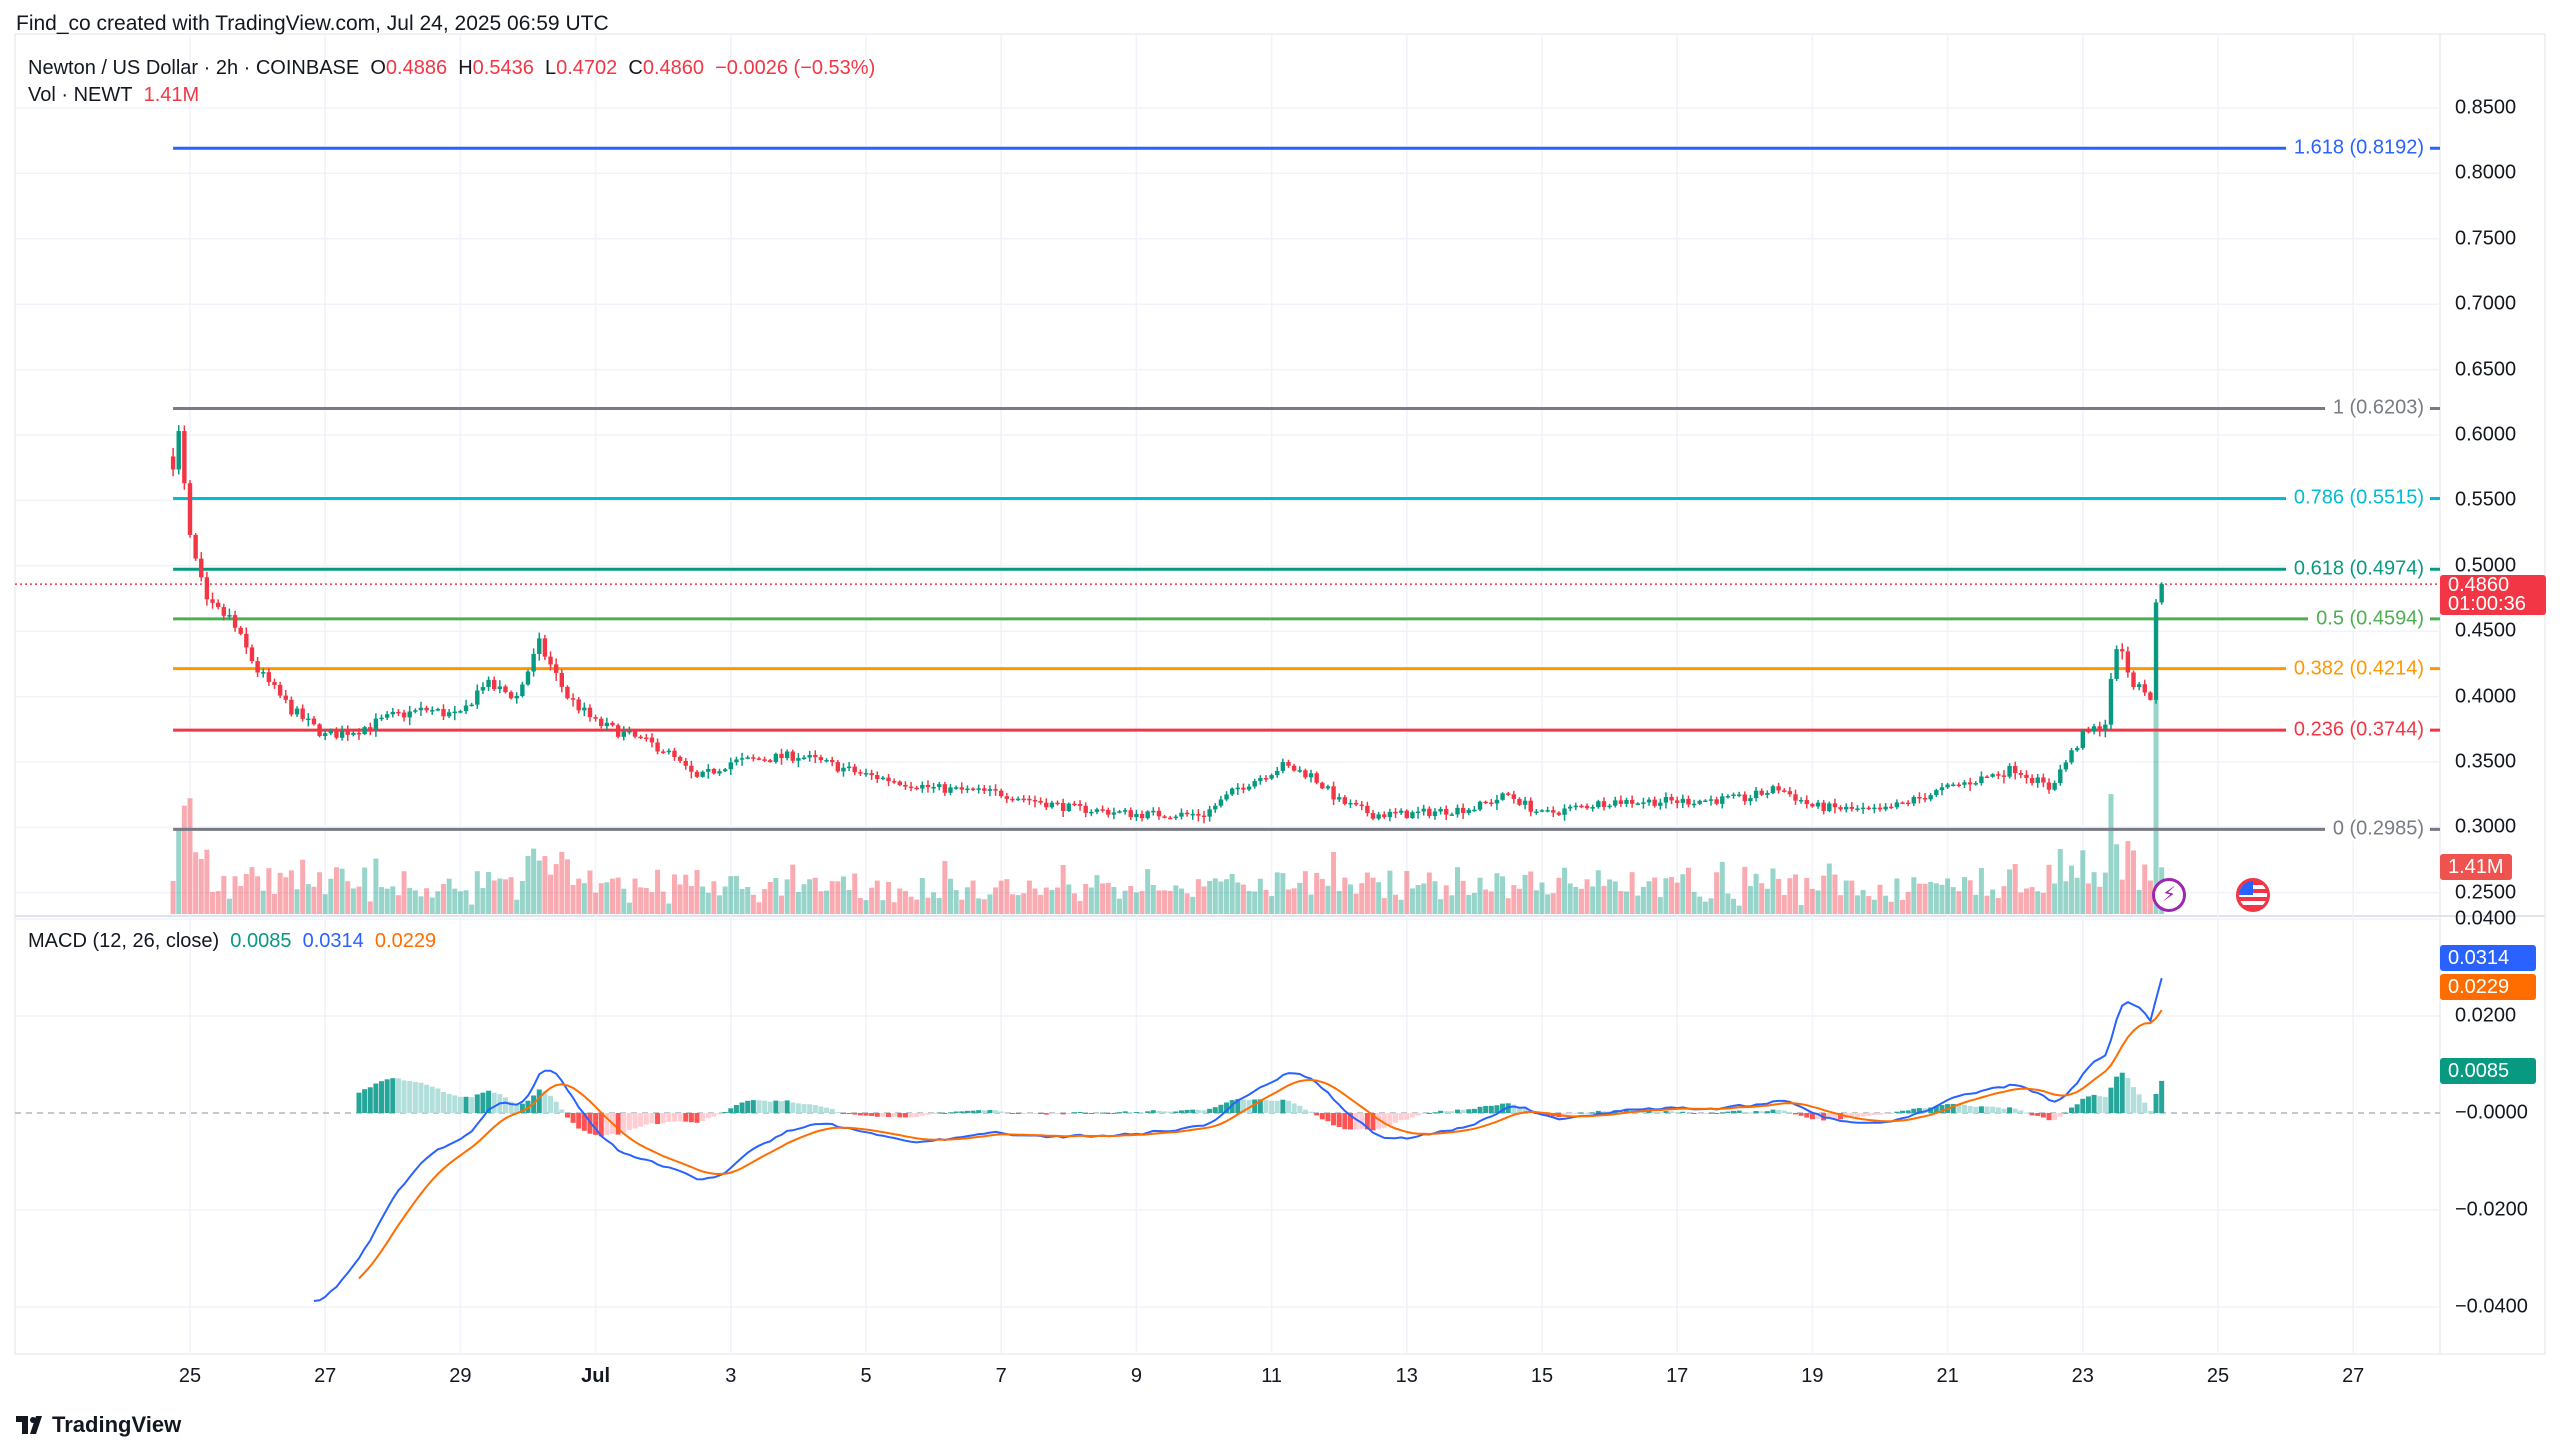 This screenshot has height=1448, width=2560. What do you see at coordinates (2486, 1015) in the screenshot?
I see `macd-tick-label: 0.0200` at bounding box center [2486, 1015].